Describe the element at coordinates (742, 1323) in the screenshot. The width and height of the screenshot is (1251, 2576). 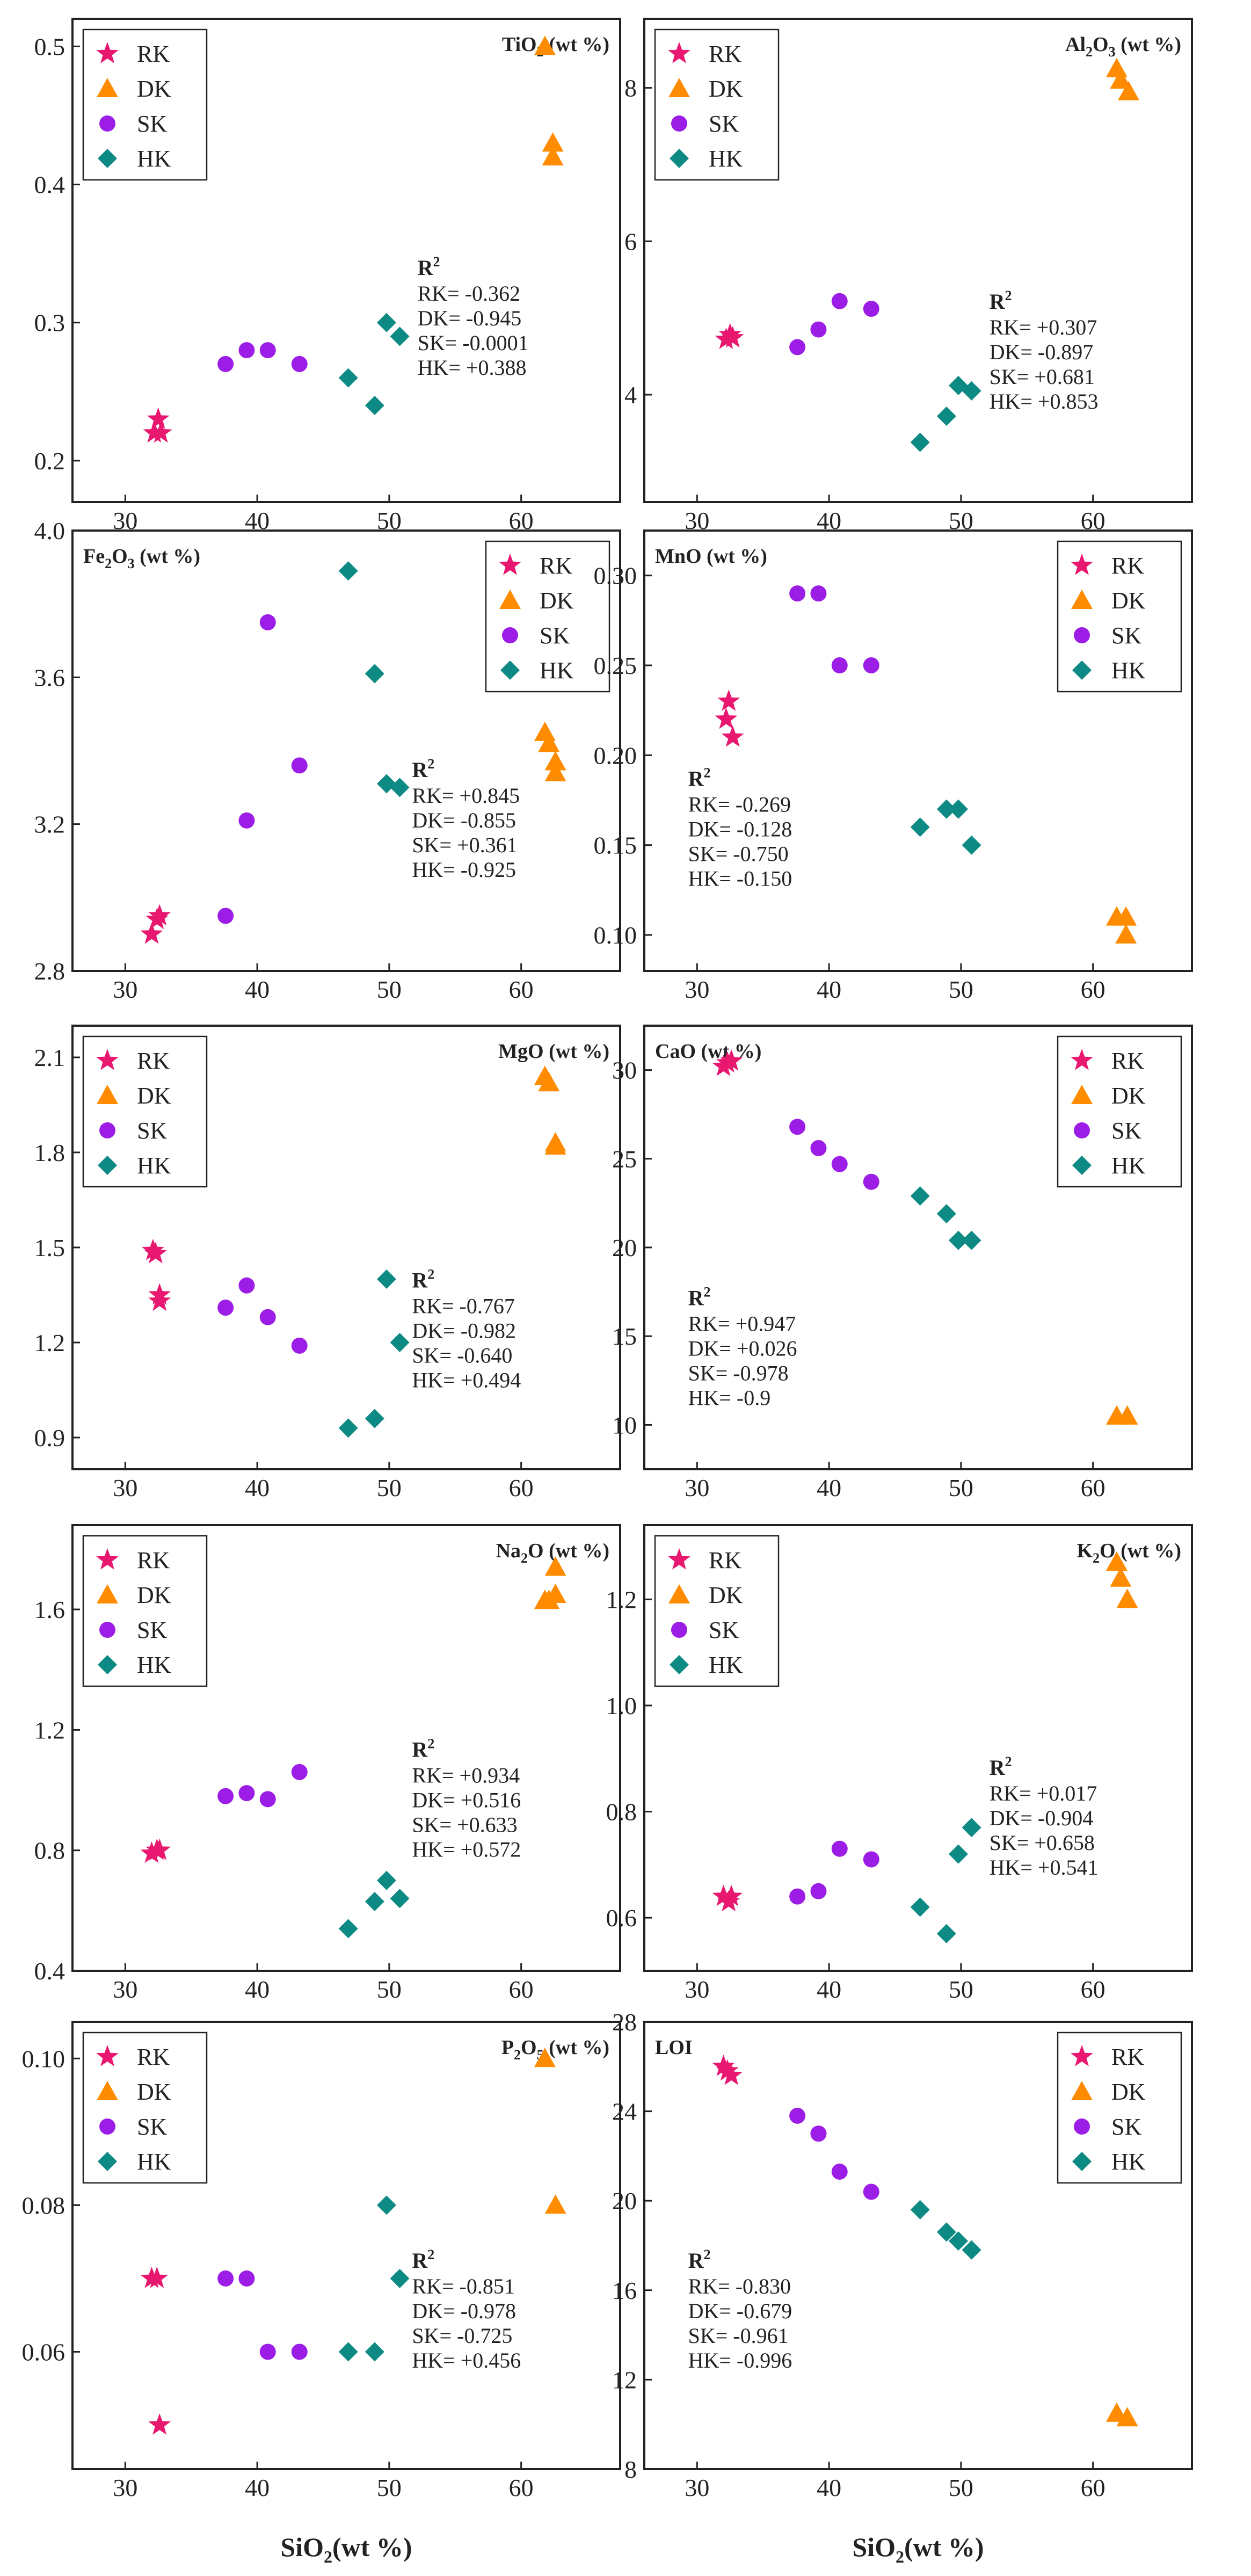
I see `r2-value-rk: RK= +0.947` at that location.